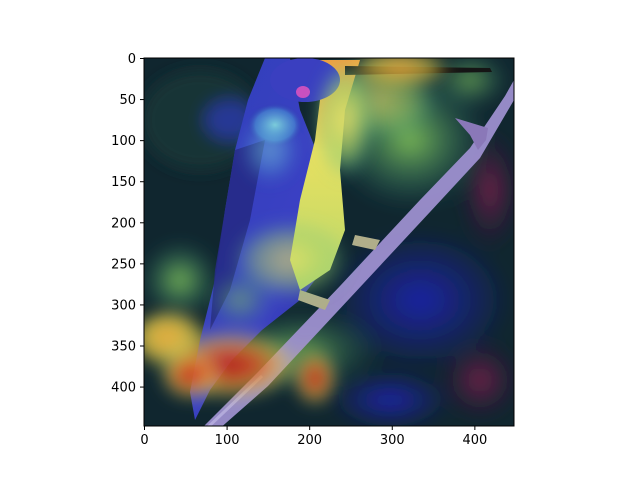  What do you see at coordinates (123, 141) in the screenshot?
I see `y-tick-label: 100` at bounding box center [123, 141].